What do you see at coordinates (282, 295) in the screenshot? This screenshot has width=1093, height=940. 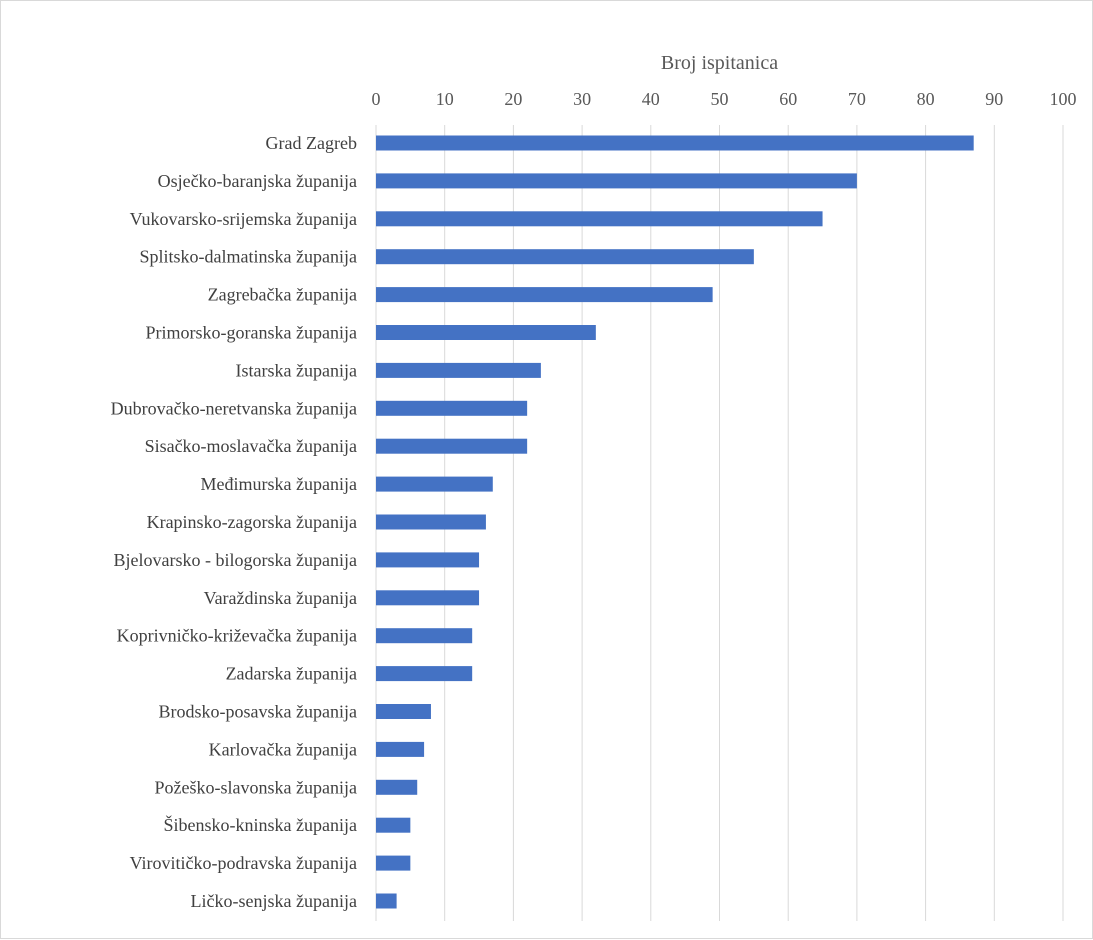 I see `category-label: Zagrebačka županija` at bounding box center [282, 295].